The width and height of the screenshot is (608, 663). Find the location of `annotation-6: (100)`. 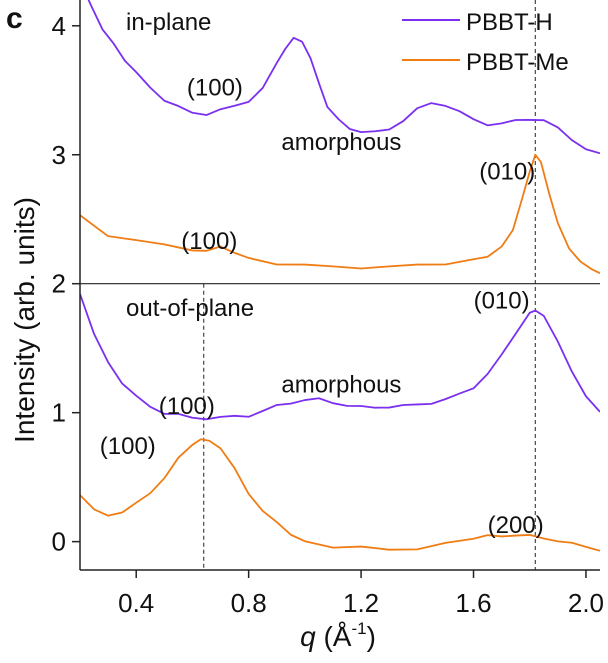

annotation-6: (100) is located at coordinates (187, 406).